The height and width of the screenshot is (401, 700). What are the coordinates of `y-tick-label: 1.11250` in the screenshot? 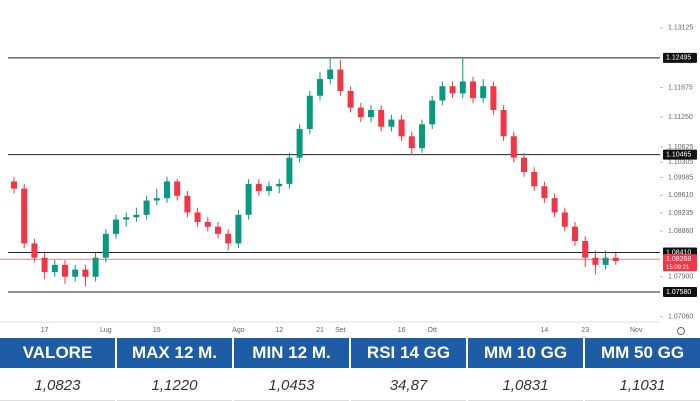 It's located at (680, 117).